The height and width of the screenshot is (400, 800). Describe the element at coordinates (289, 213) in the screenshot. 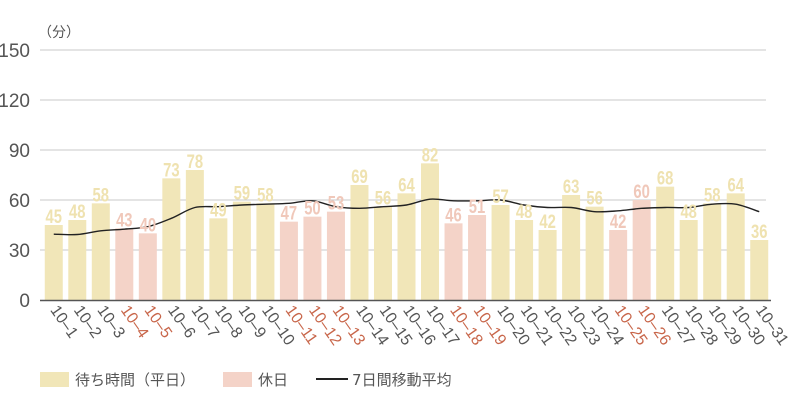

I see `bar-value-label: 47` at that location.